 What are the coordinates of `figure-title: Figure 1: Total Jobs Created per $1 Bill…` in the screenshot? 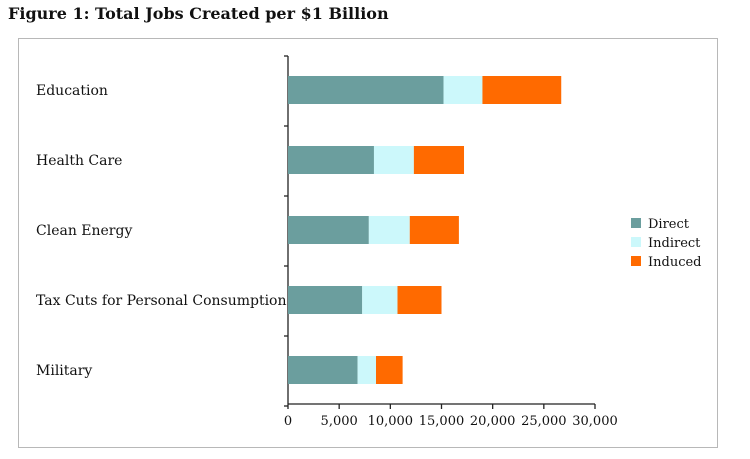 It's located at (198, 13).